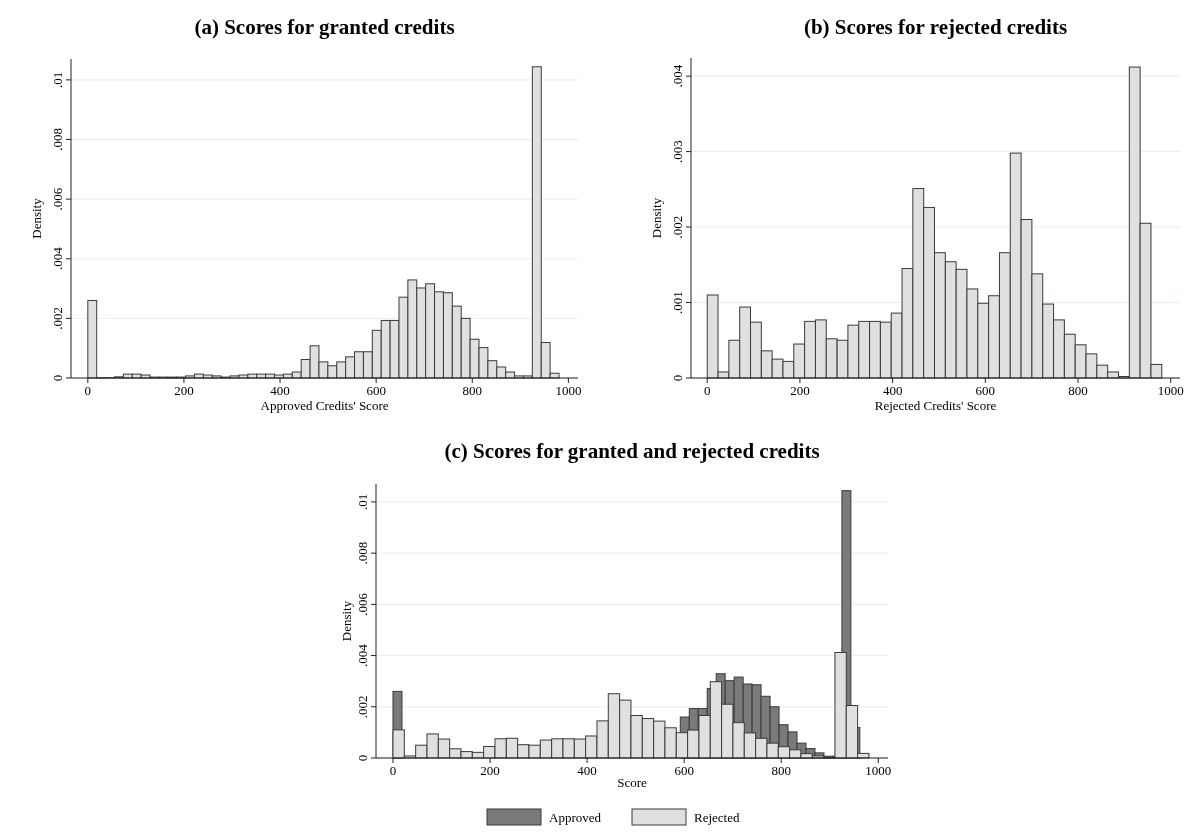 This screenshot has width=1196, height=838. What do you see at coordinates (575, 817) in the screenshot?
I see `legend-label: Approved` at bounding box center [575, 817].